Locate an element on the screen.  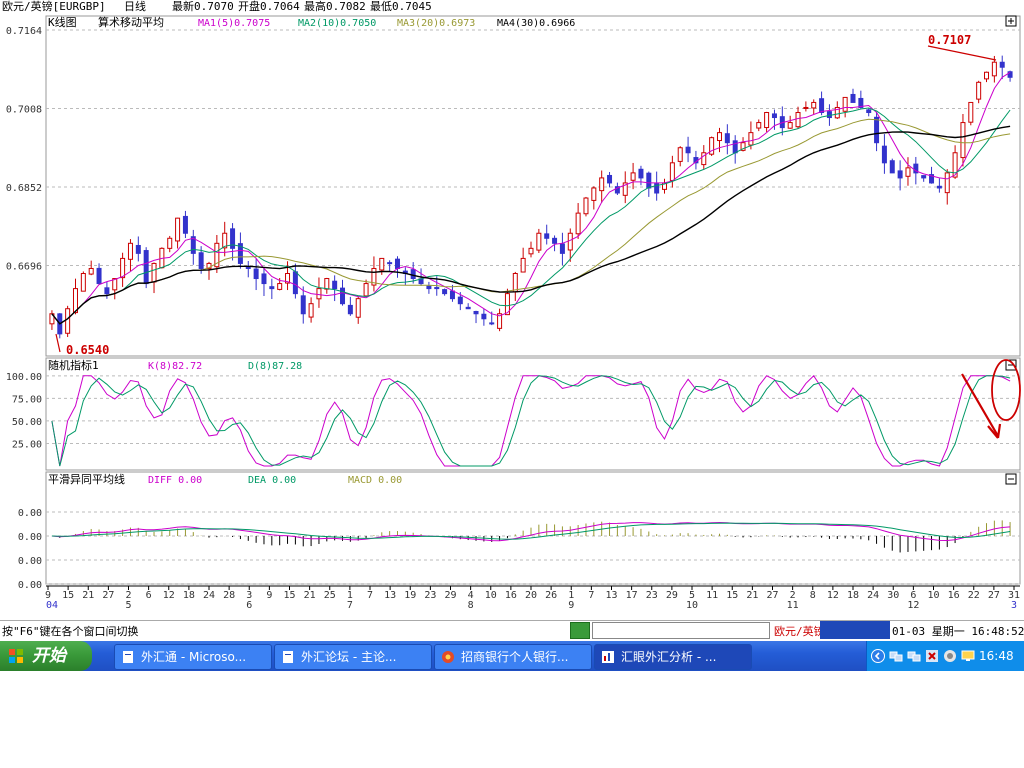
macd-panel is located at coordinates (533, 528).